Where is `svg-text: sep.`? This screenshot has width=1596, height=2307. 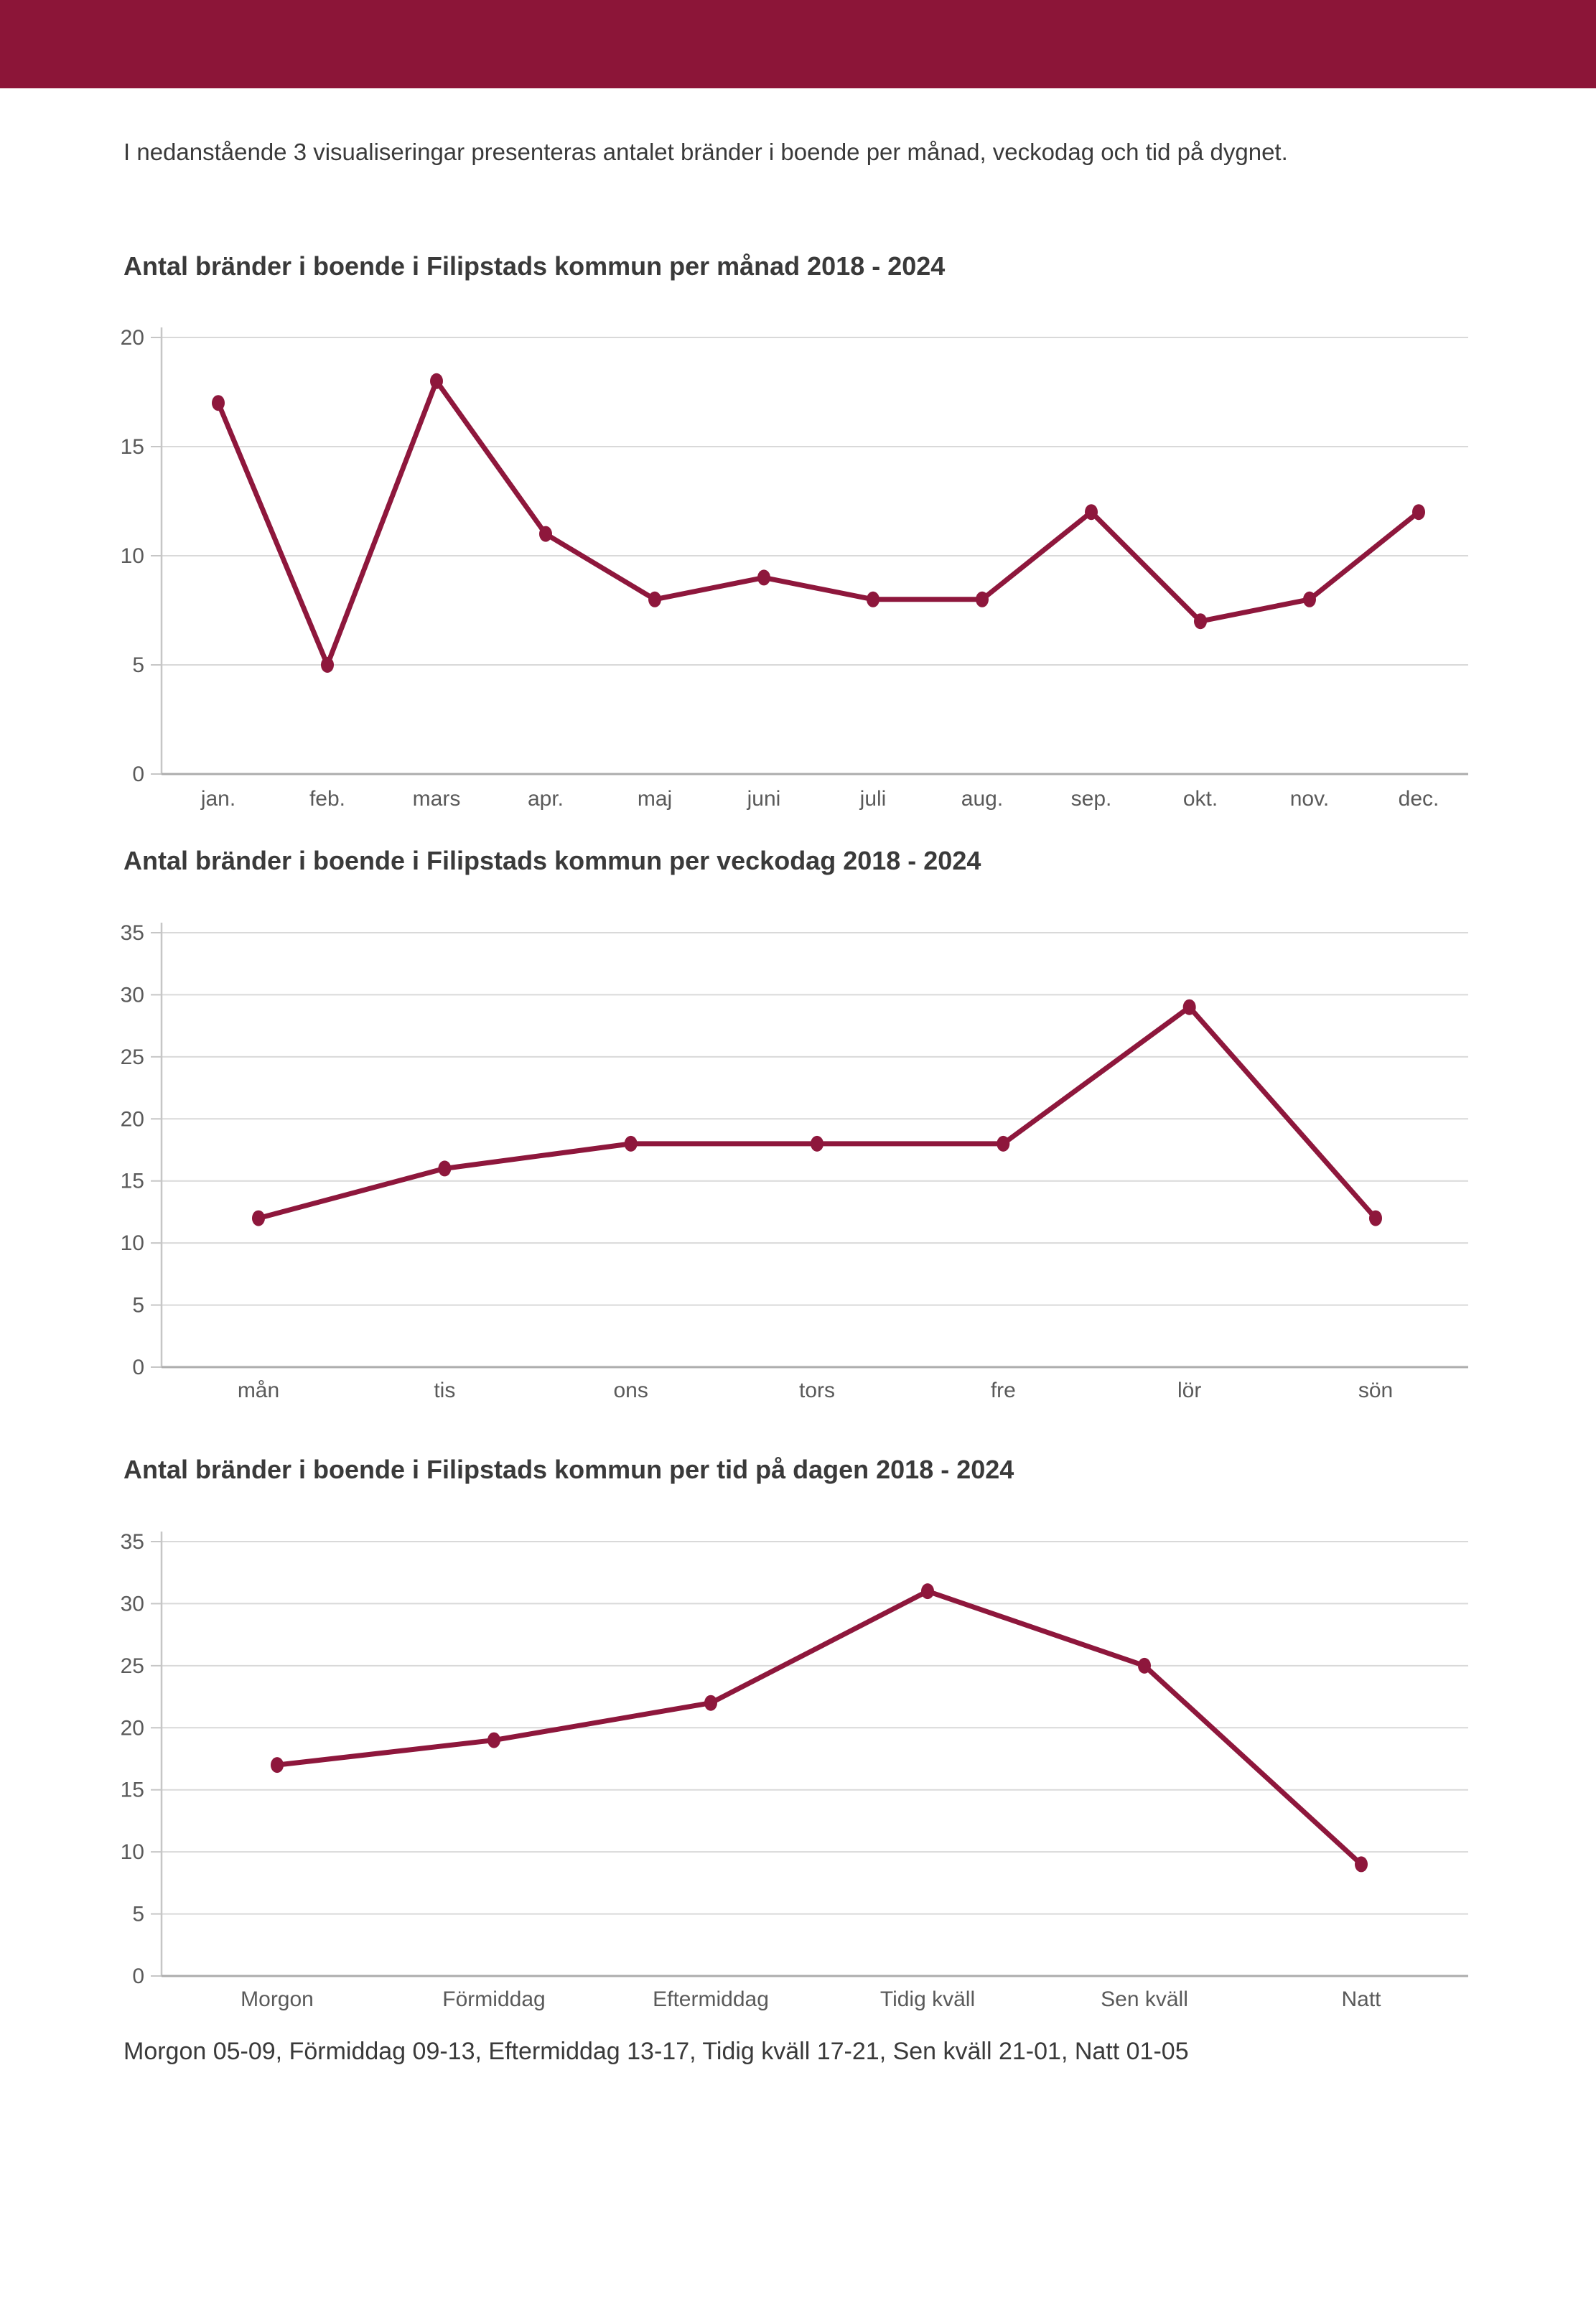 svg-text: sep. is located at coordinates (1091, 799).